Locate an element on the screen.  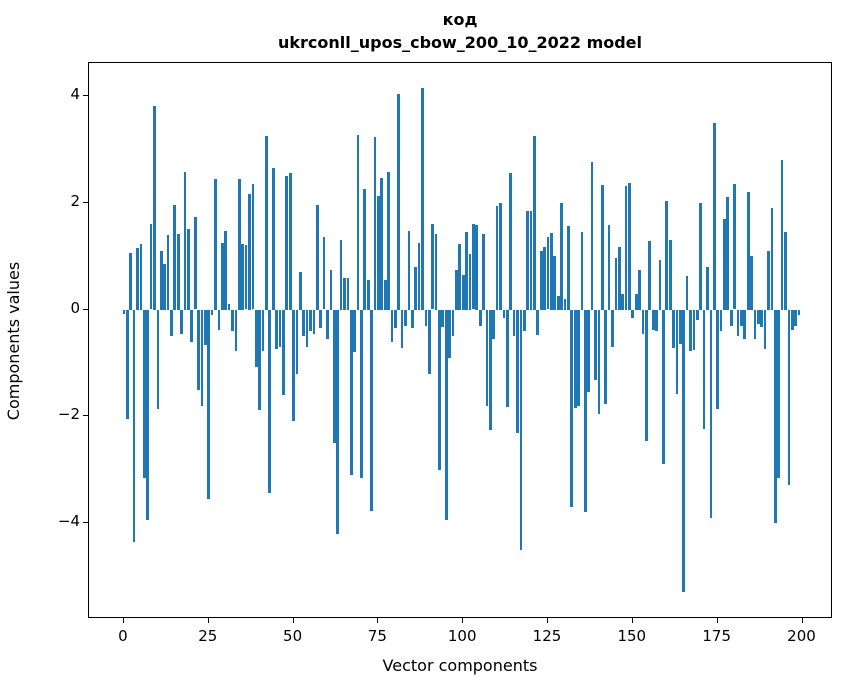
chart-title-line2: ukrconll_upos_cbow_200_10_2022 model is located at coordinates (460, 42).